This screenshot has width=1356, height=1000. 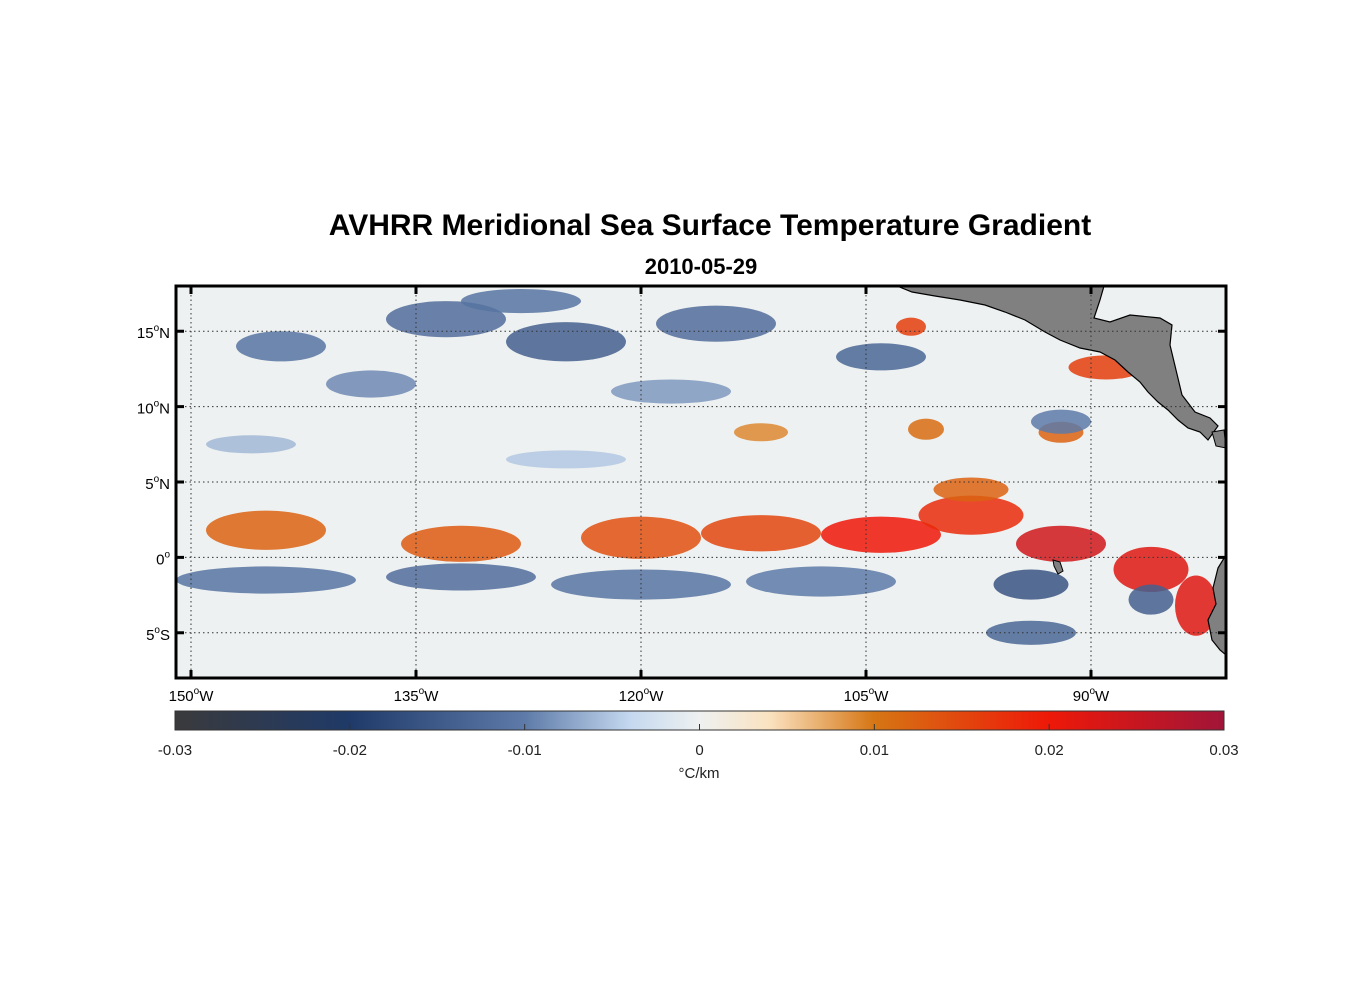 I want to click on central-america-land, so click(x=1057, y=363).